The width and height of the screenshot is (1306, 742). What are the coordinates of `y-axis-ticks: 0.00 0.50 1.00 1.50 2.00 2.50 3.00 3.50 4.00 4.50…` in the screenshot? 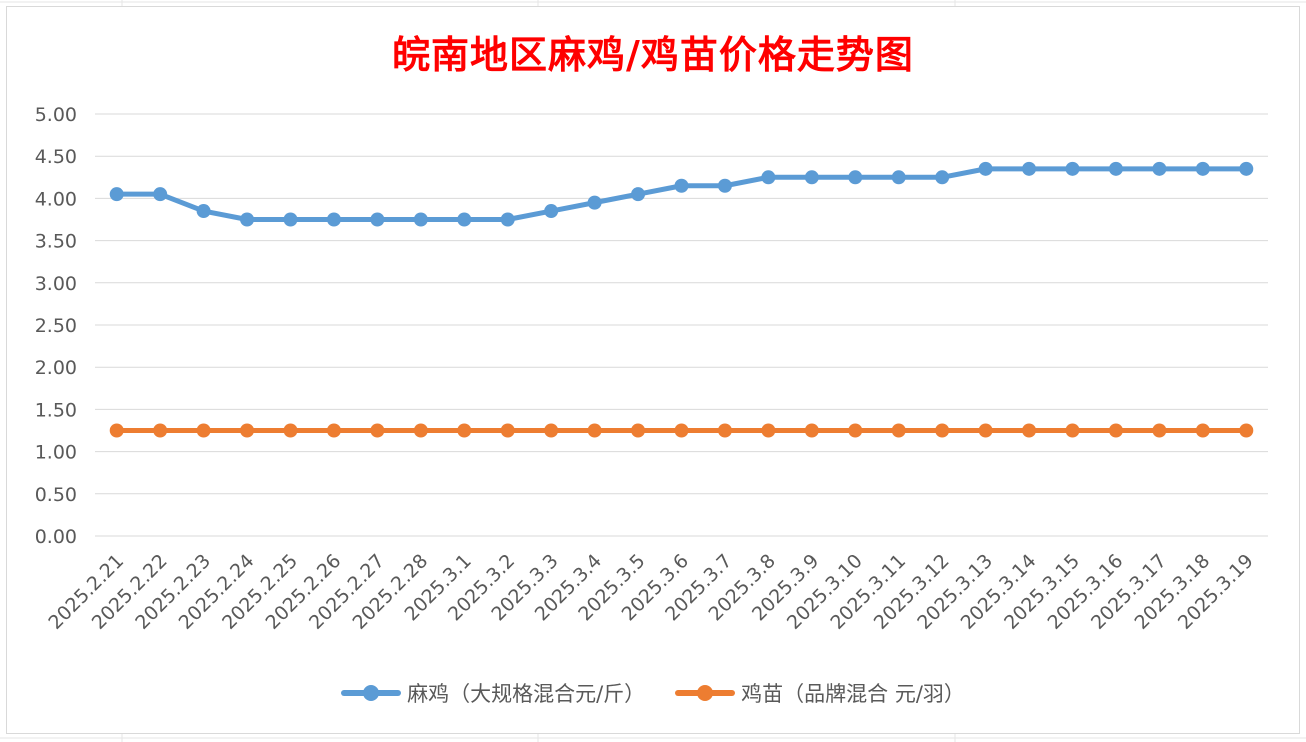 It's located at (56, 326).